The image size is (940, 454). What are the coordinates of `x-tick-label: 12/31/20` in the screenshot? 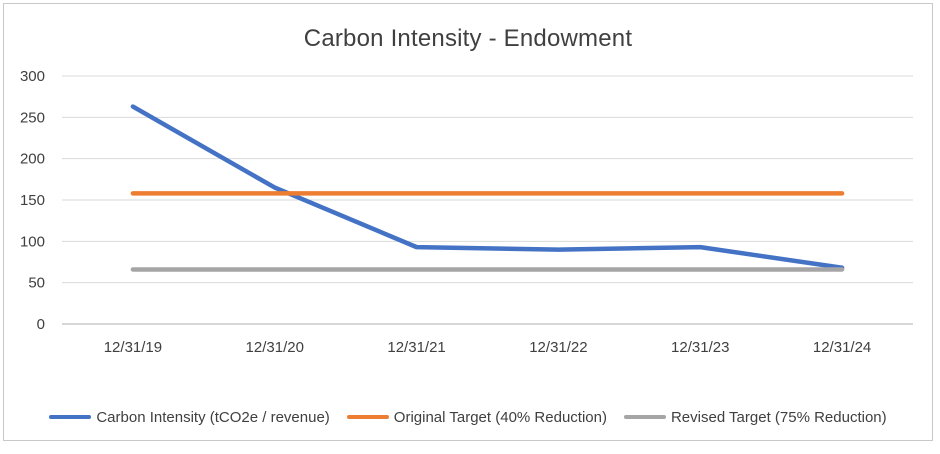 It's located at (275, 347).